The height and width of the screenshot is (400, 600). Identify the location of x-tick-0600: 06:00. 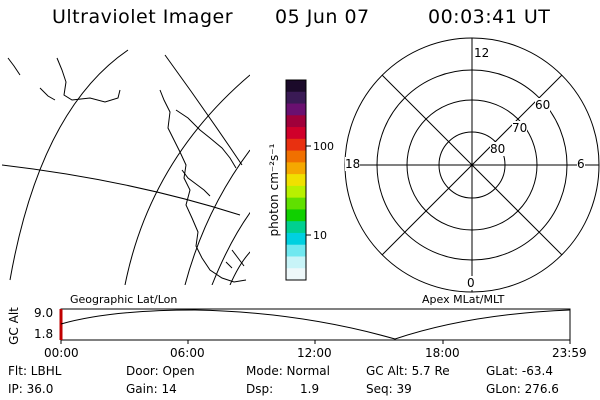
(187, 353).